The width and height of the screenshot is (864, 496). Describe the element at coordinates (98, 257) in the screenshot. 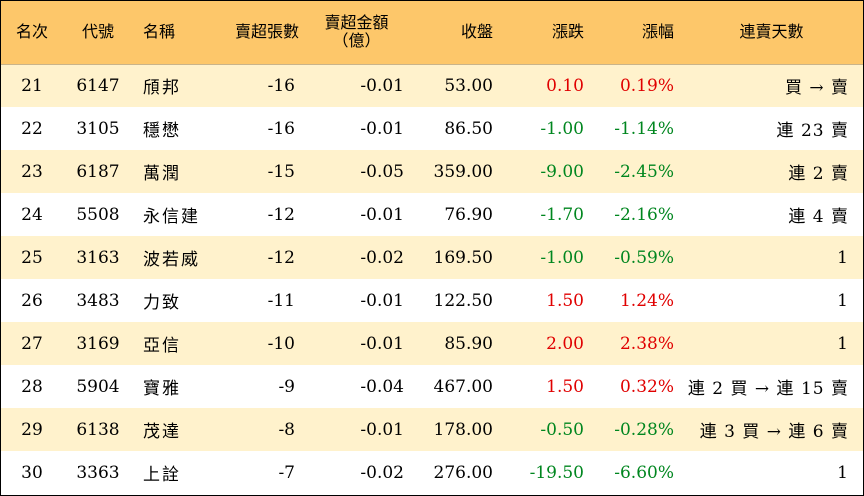

I see `cell-code: 3163` at that location.